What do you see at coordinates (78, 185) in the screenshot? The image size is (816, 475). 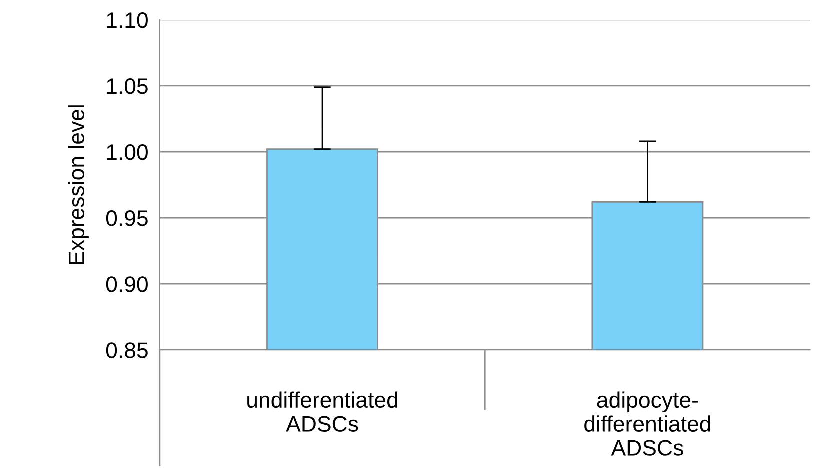 I see `y-axis-title: Expression level` at bounding box center [78, 185].